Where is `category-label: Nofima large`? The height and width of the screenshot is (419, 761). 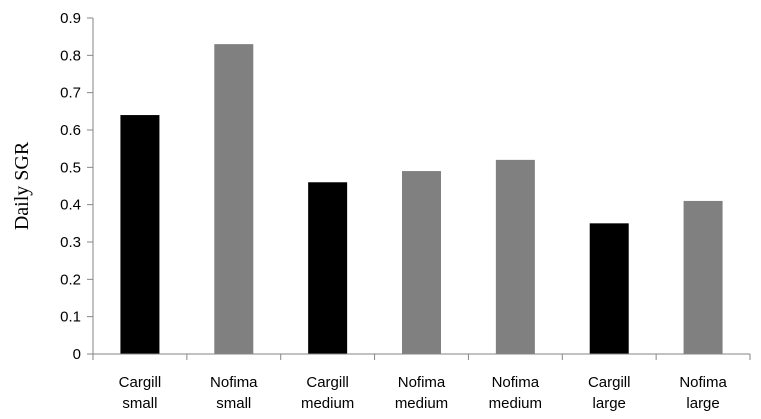
category-label: Nofima large is located at coordinates (703, 393).